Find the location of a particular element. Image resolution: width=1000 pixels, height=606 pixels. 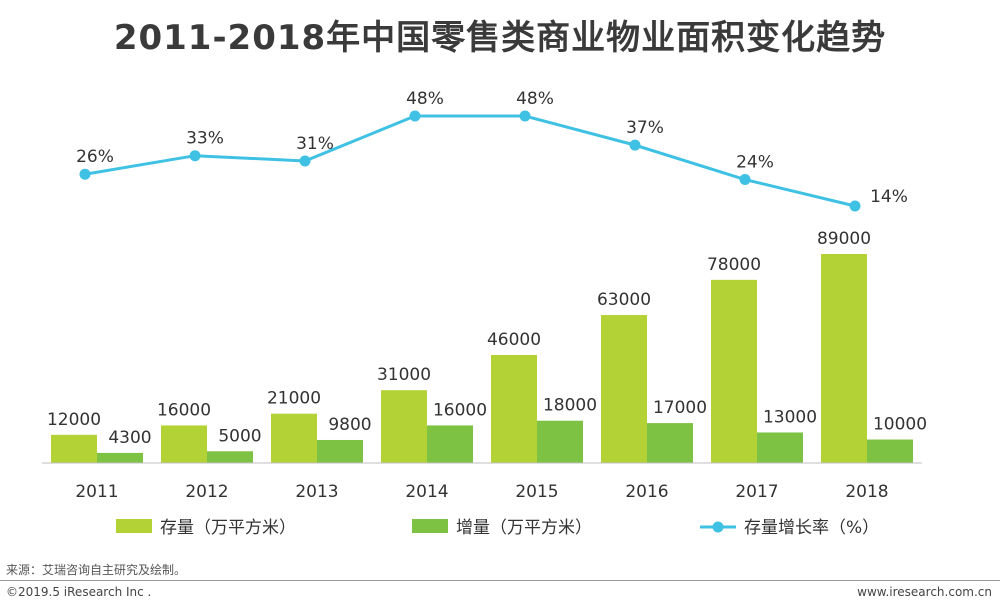

label-increase-2011: 4300 is located at coordinates (129, 438).